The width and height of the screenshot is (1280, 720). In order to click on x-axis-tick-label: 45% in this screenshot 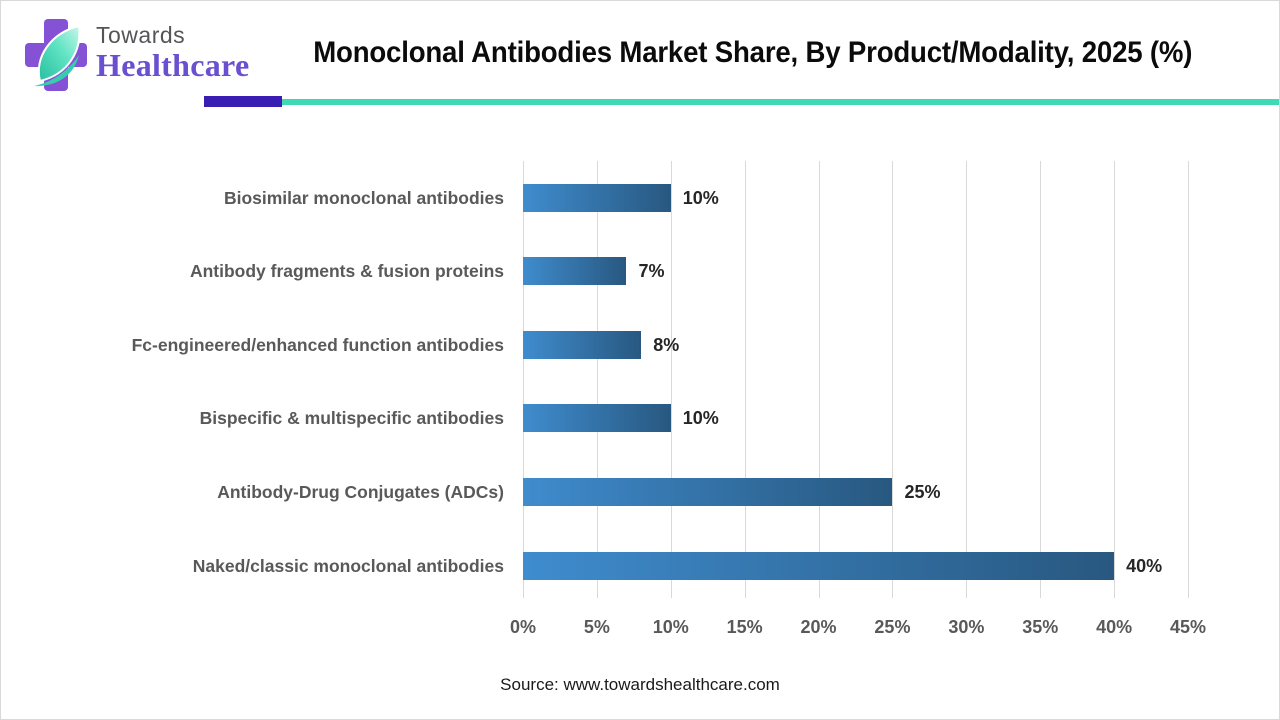, I will do `click(1188, 627)`.